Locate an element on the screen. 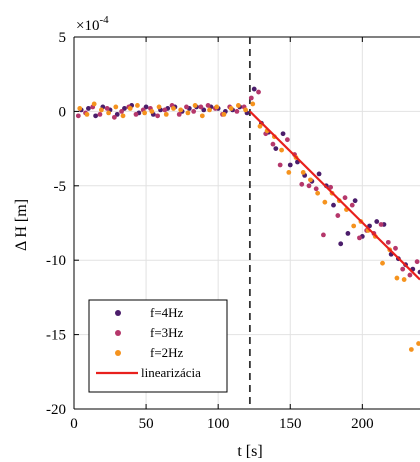 The height and width of the screenshot is (462, 420). y-exponent-label: ×10⁻⁴ is located at coordinates (92, 24).